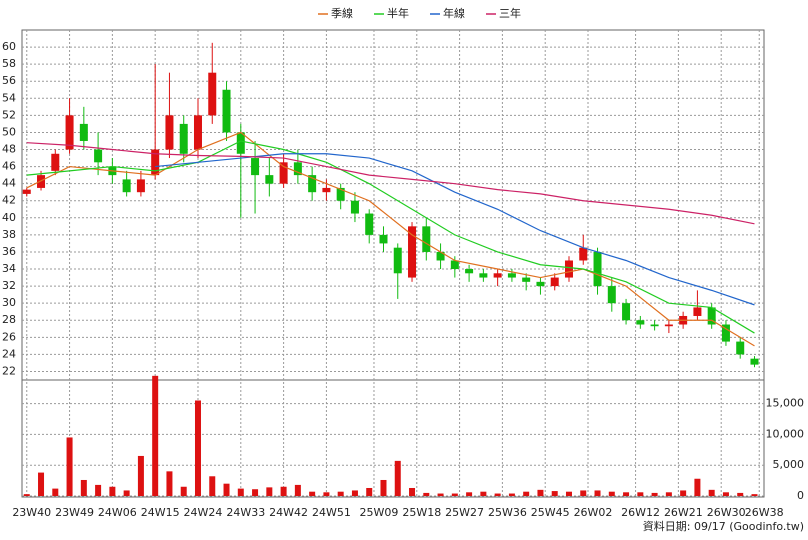  Describe the element at coordinates (9, 268) in the screenshot. I see `y-tick-label: 34` at that location.